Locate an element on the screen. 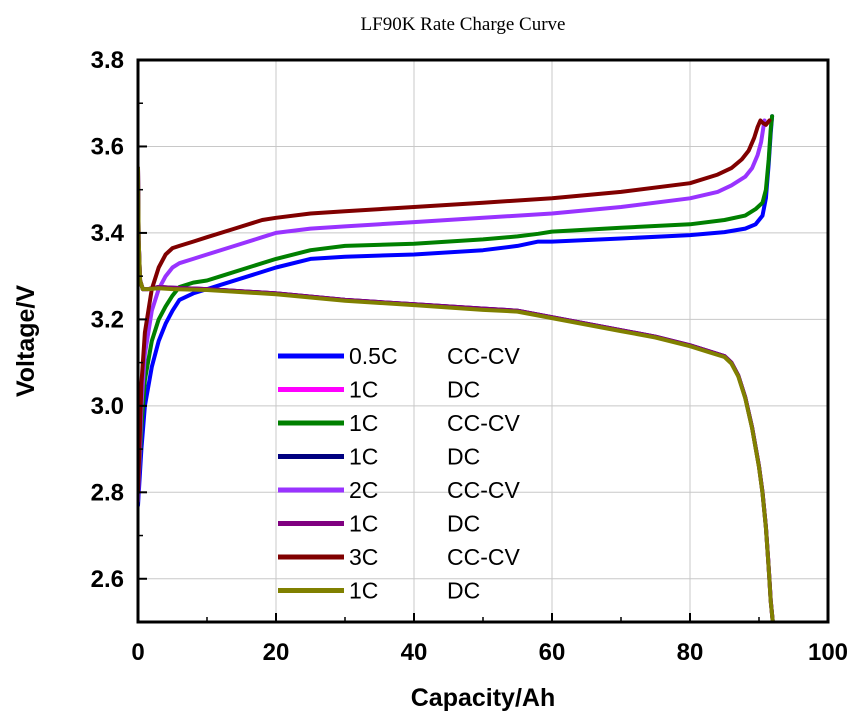  x-tick-label: 20 is located at coordinates (276, 652).